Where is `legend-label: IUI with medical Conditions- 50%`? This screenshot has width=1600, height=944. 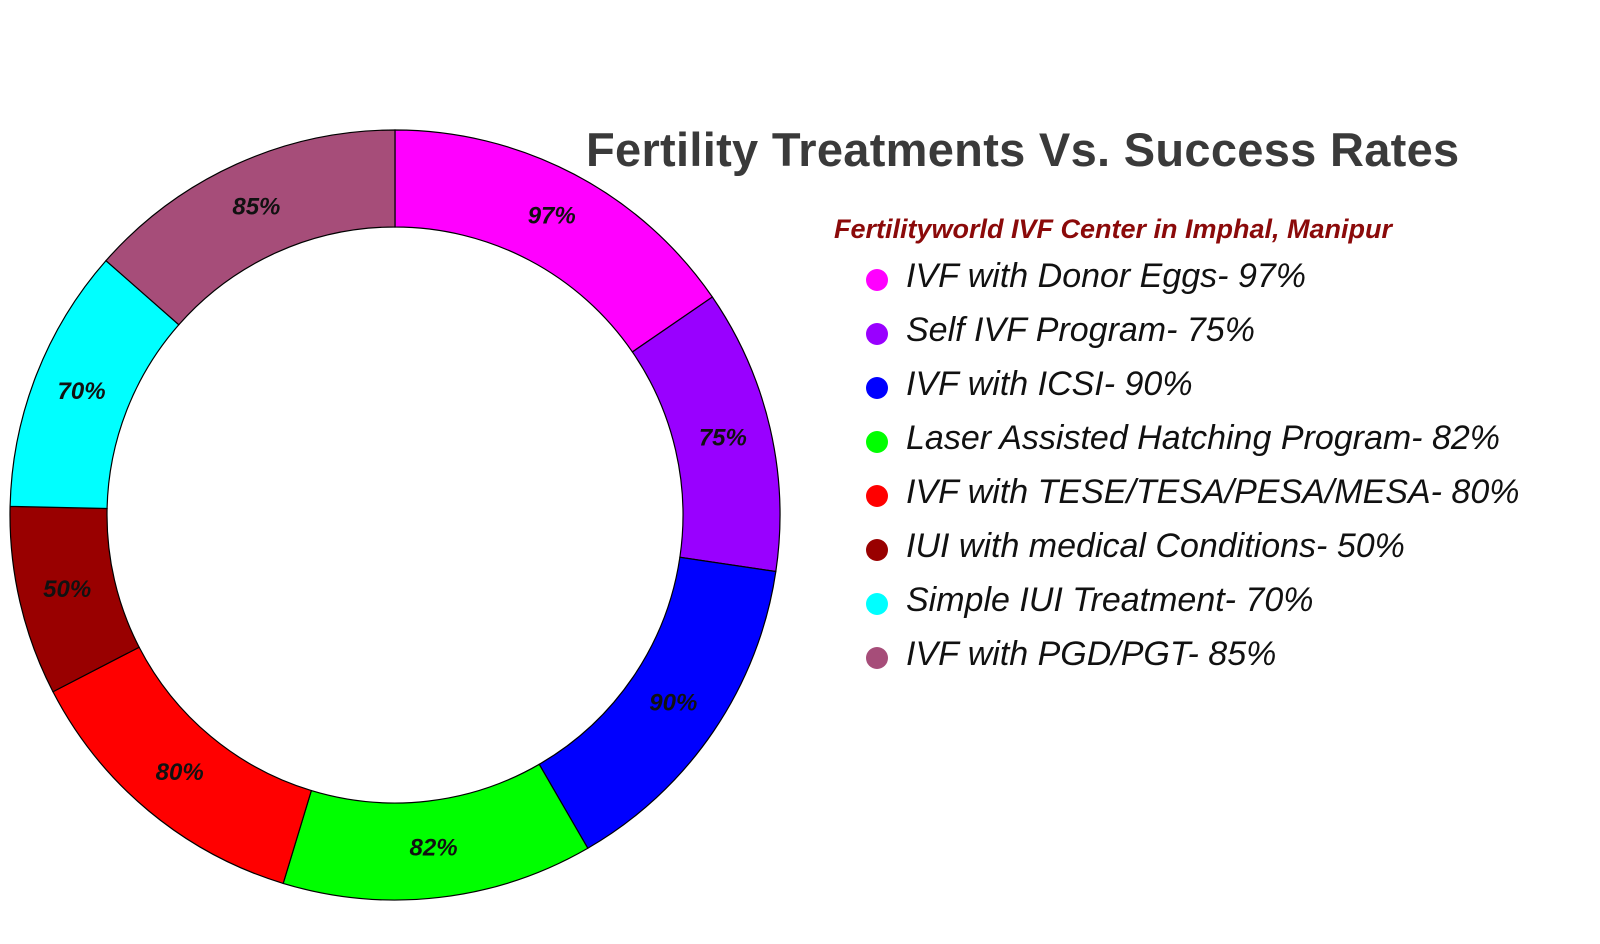 legend-label: IUI with medical Conditions- 50% is located at coordinates (1155, 546).